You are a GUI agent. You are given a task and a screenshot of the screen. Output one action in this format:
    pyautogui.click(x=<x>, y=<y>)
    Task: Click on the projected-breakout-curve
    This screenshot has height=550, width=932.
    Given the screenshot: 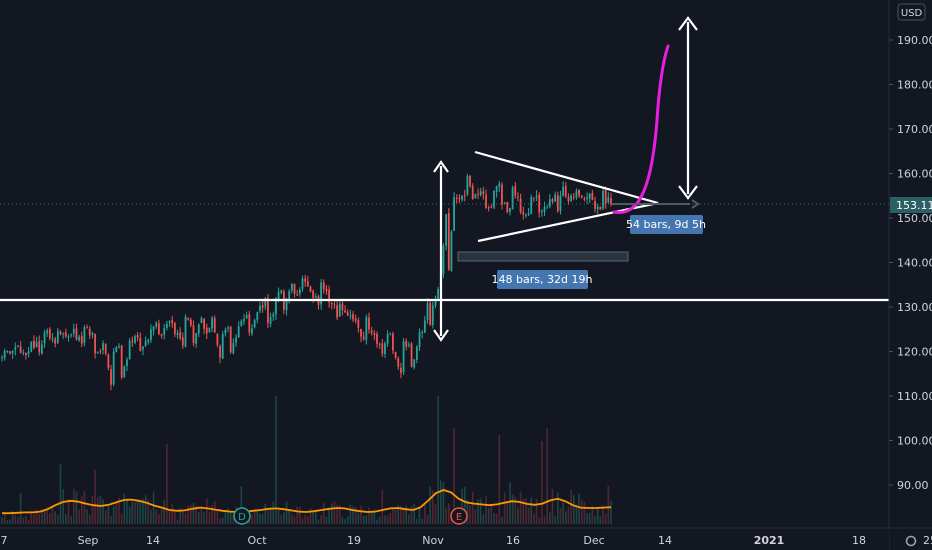 What is the action you would take?
    pyautogui.click(x=641, y=129)
    